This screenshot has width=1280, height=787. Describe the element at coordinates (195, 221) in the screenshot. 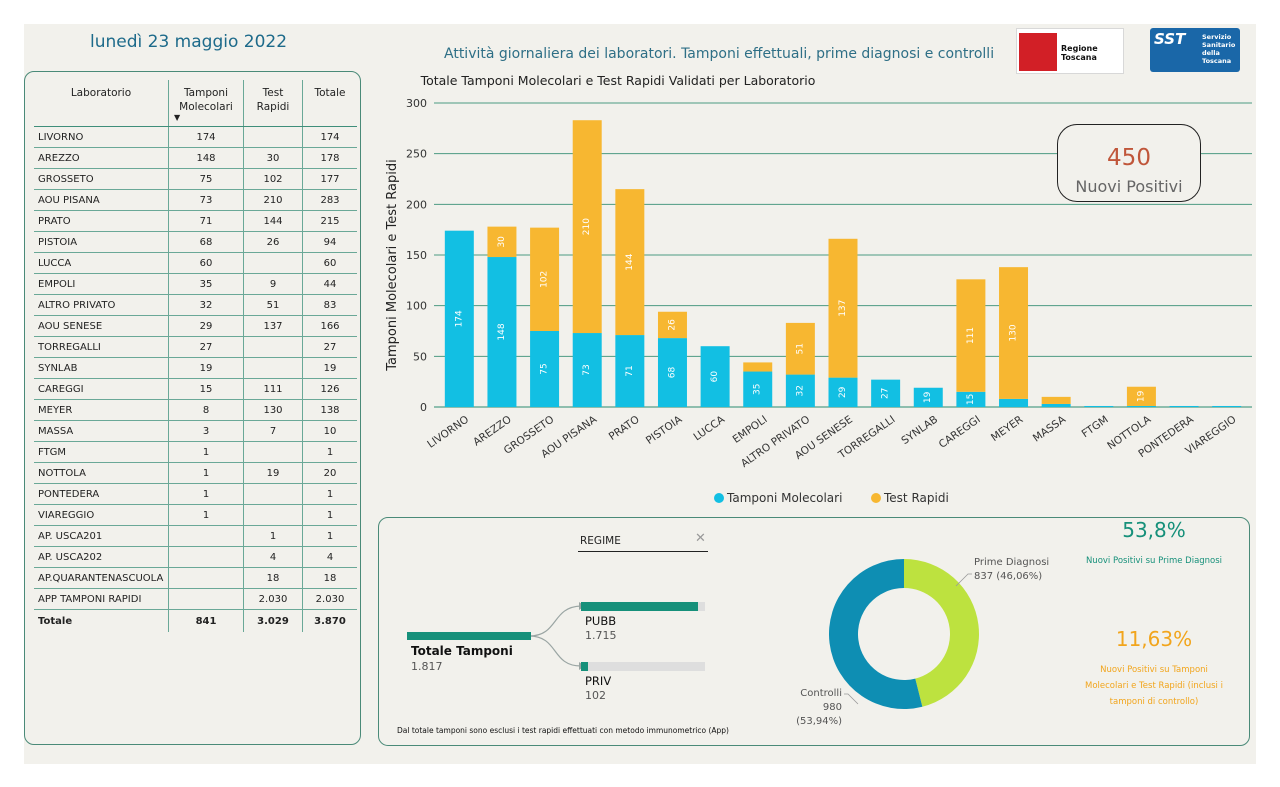

I see `table-row: PRATO 71 144 215` at that location.